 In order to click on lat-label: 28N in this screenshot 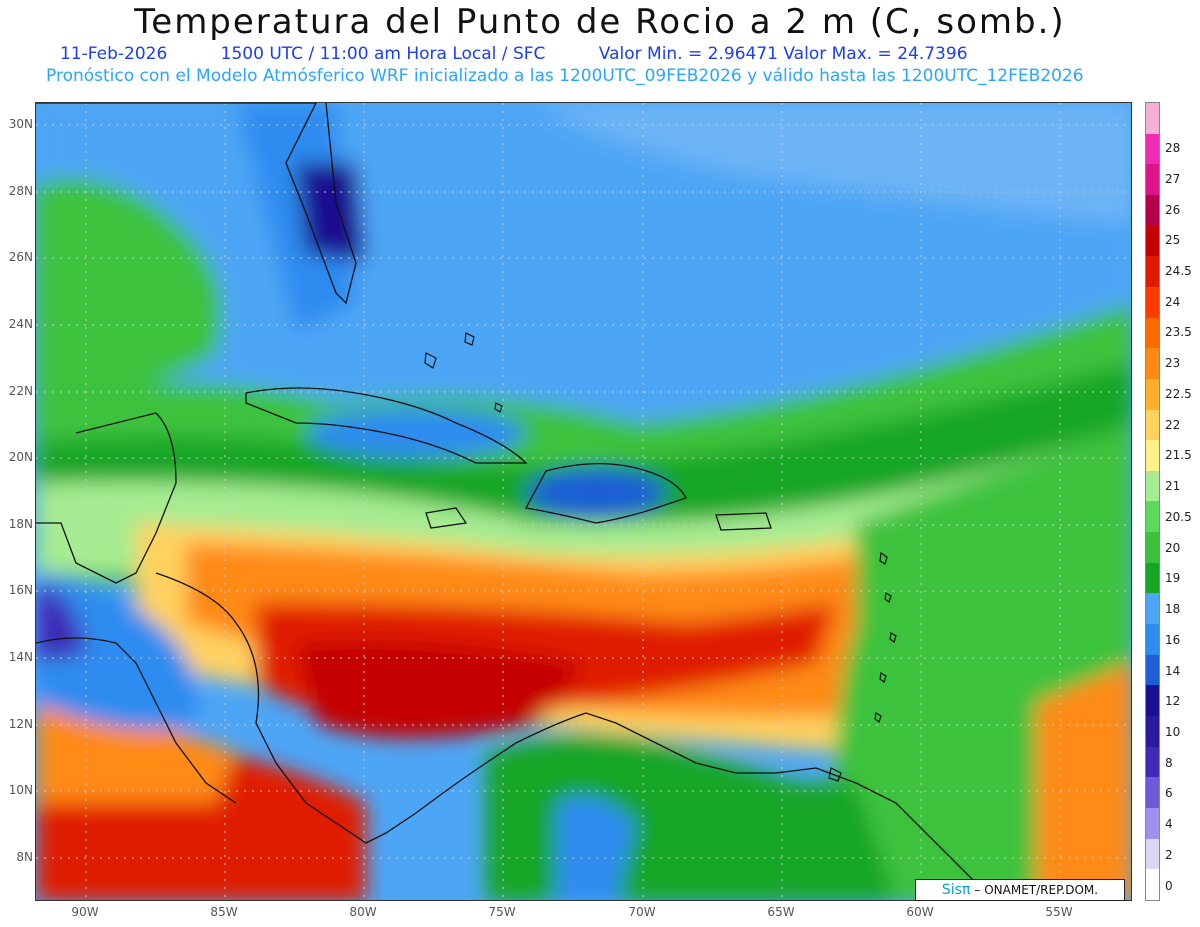, I will do `click(20, 191)`.